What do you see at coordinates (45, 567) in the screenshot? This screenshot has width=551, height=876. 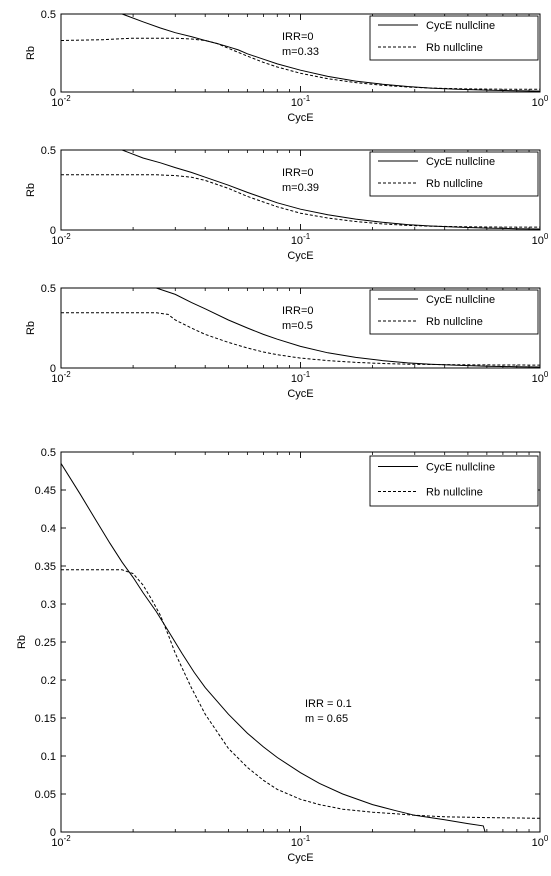 I see `y-tick-label: 0.35` at bounding box center [45, 567].